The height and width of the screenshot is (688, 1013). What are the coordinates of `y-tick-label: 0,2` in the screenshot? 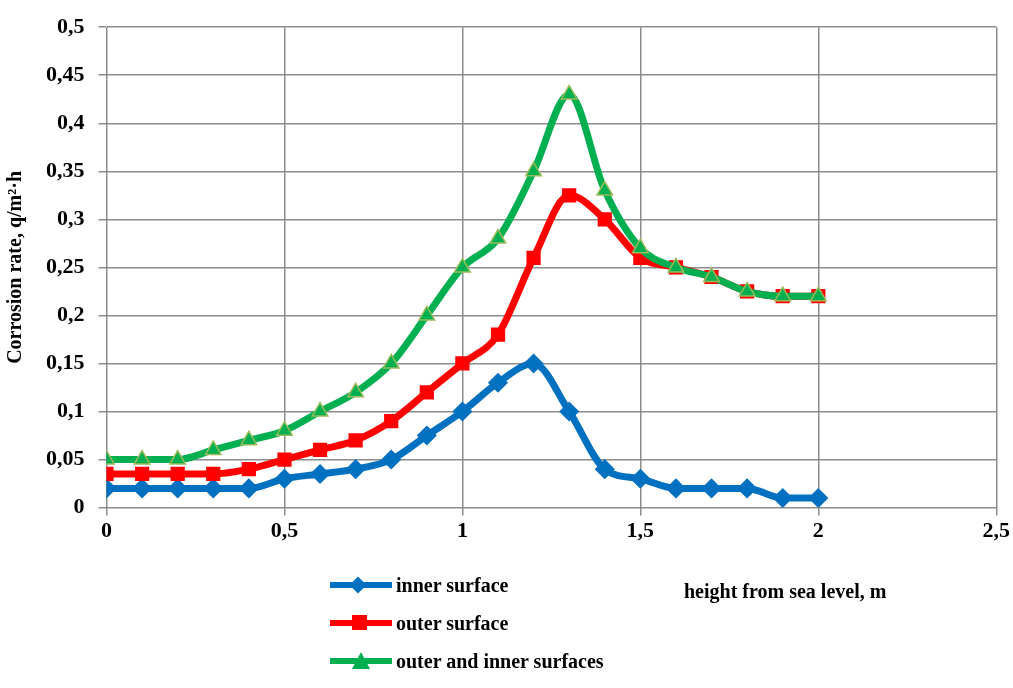 It's located at (71, 314).